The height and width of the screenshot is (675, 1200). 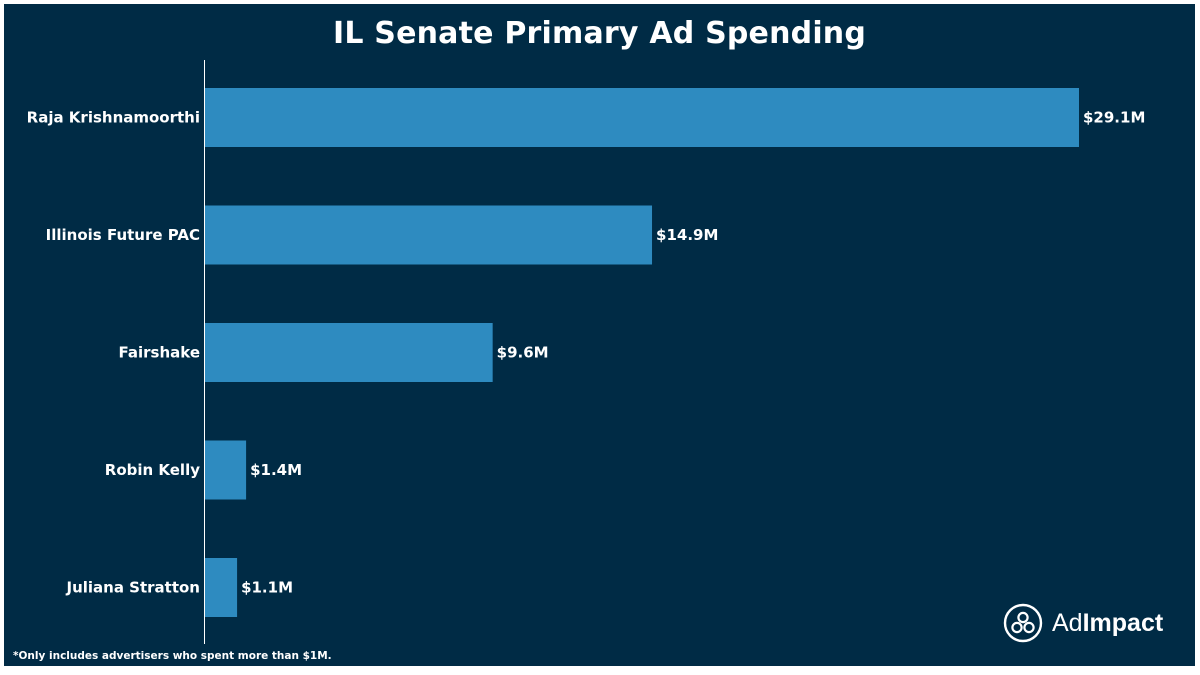 What do you see at coordinates (1023, 623) in the screenshot?
I see `adimpact-logo-icon` at bounding box center [1023, 623].